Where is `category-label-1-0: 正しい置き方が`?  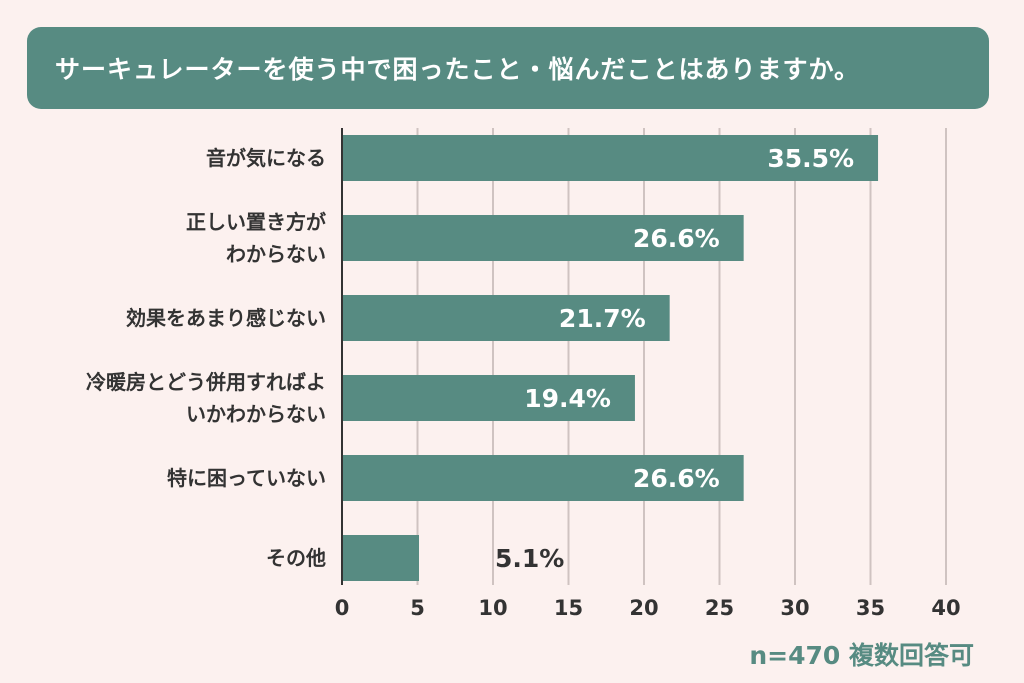 category-label-1-0: 正しい置き方が is located at coordinates (256, 222).